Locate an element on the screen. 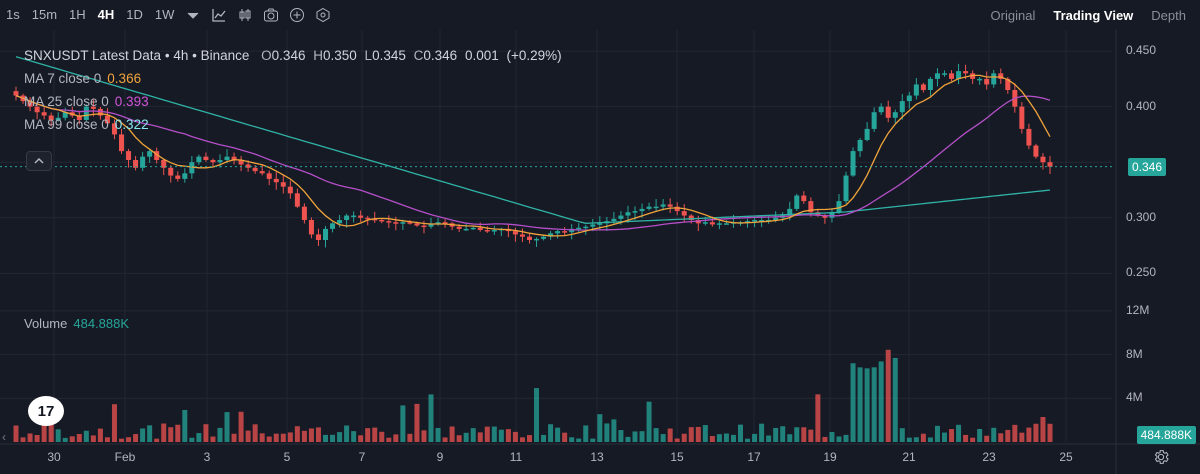  time-tick-label: 19 is located at coordinates (830, 457).